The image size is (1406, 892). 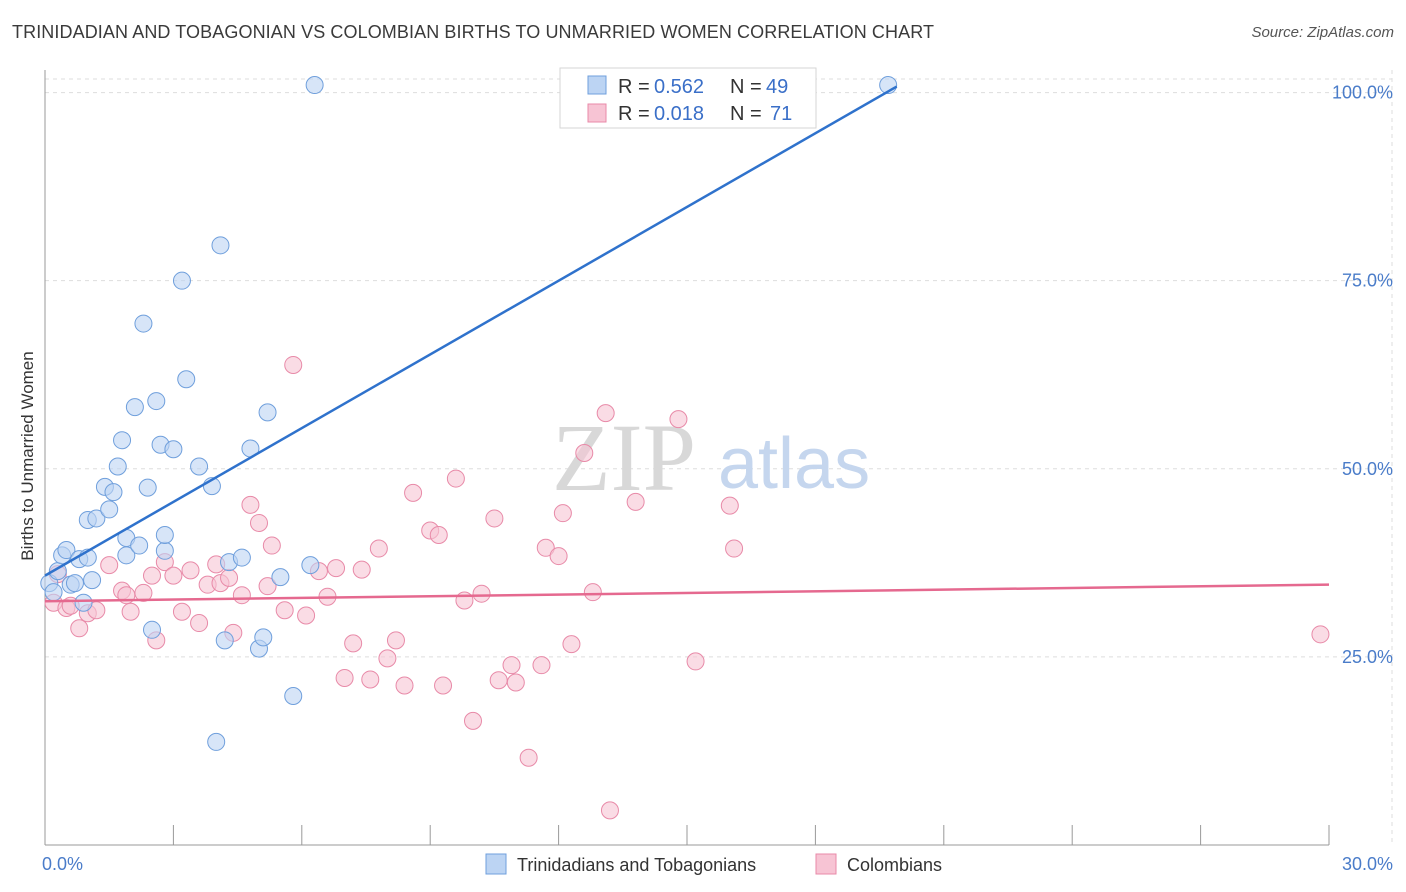 What do you see at coordinates (27, 455) in the screenshot?
I see `y-axis-label: Births to Unmarried Women` at bounding box center [27, 455].